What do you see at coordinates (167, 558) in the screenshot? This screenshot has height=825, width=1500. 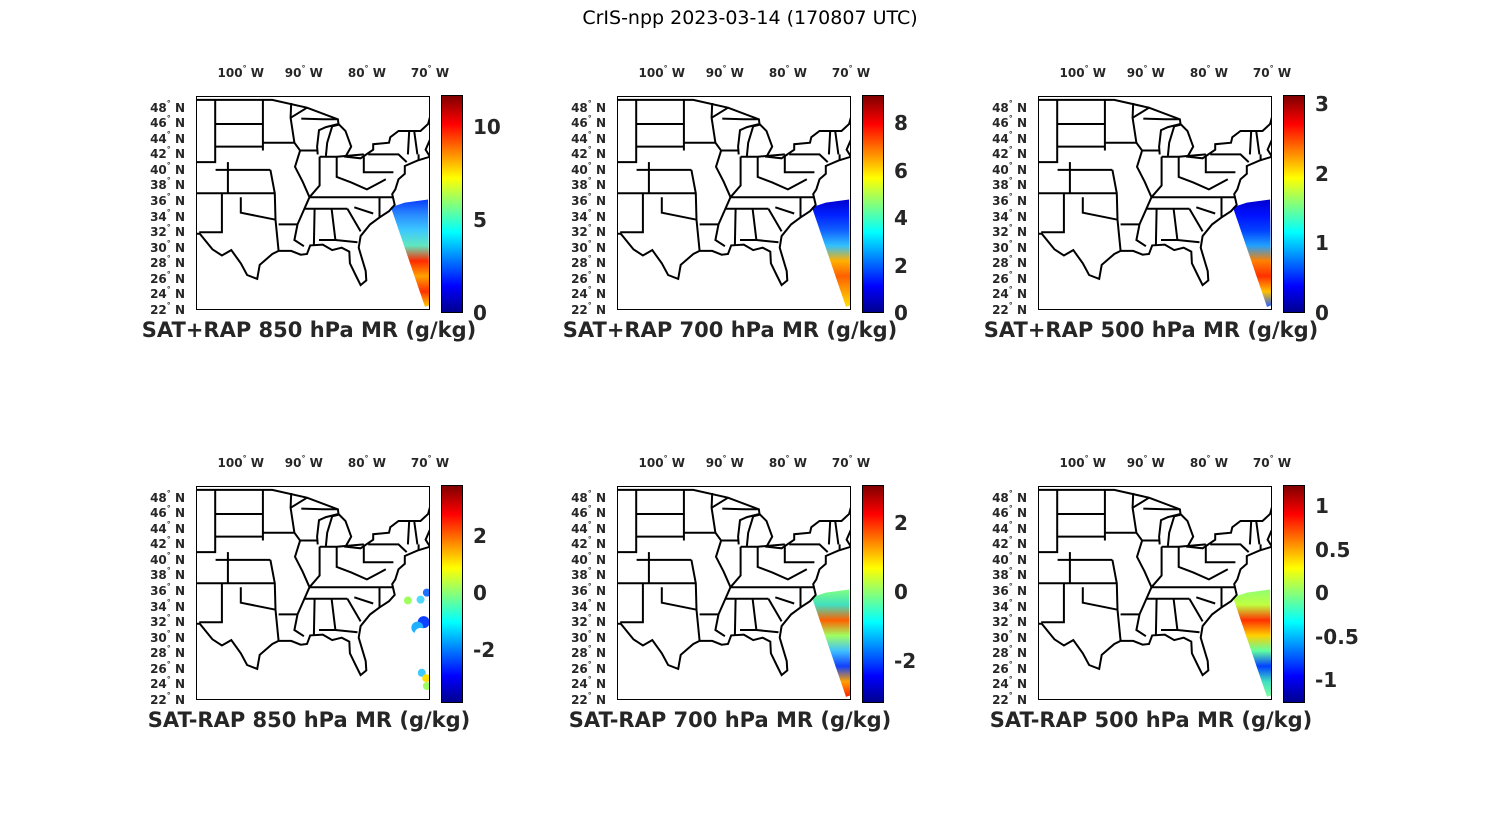 I see `lat-tick-label: 40° N` at bounding box center [167, 558].